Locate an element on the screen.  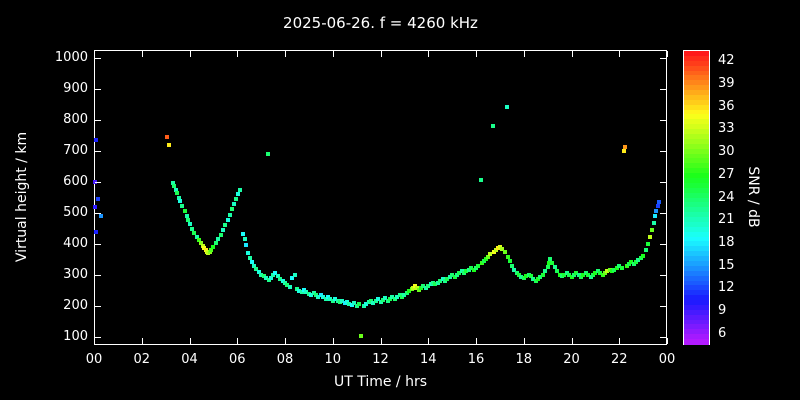
x-tick-label: 16 is located at coordinates (476, 359).